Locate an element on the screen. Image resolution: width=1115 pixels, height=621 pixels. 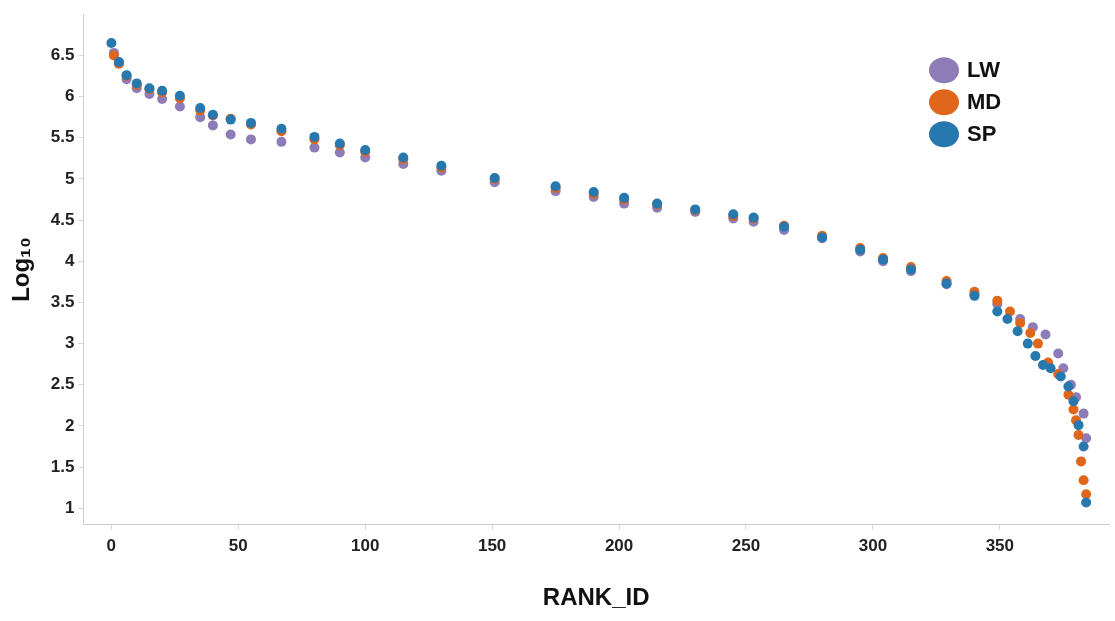
y-tick-label: 5 is located at coordinates (69, 178).